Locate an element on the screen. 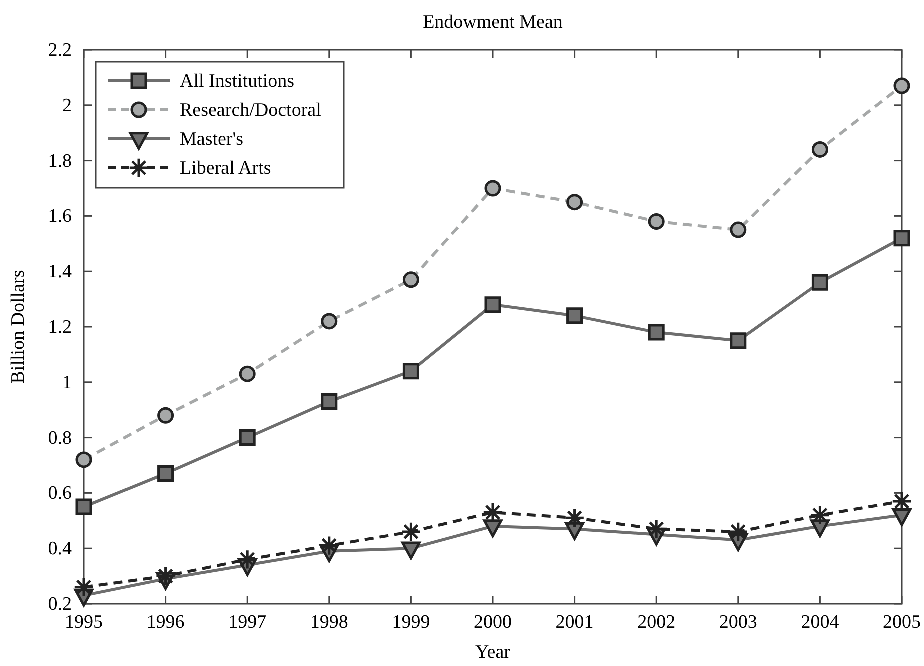 The image size is (924, 666). legend-label: All Institutions is located at coordinates (237, 81).